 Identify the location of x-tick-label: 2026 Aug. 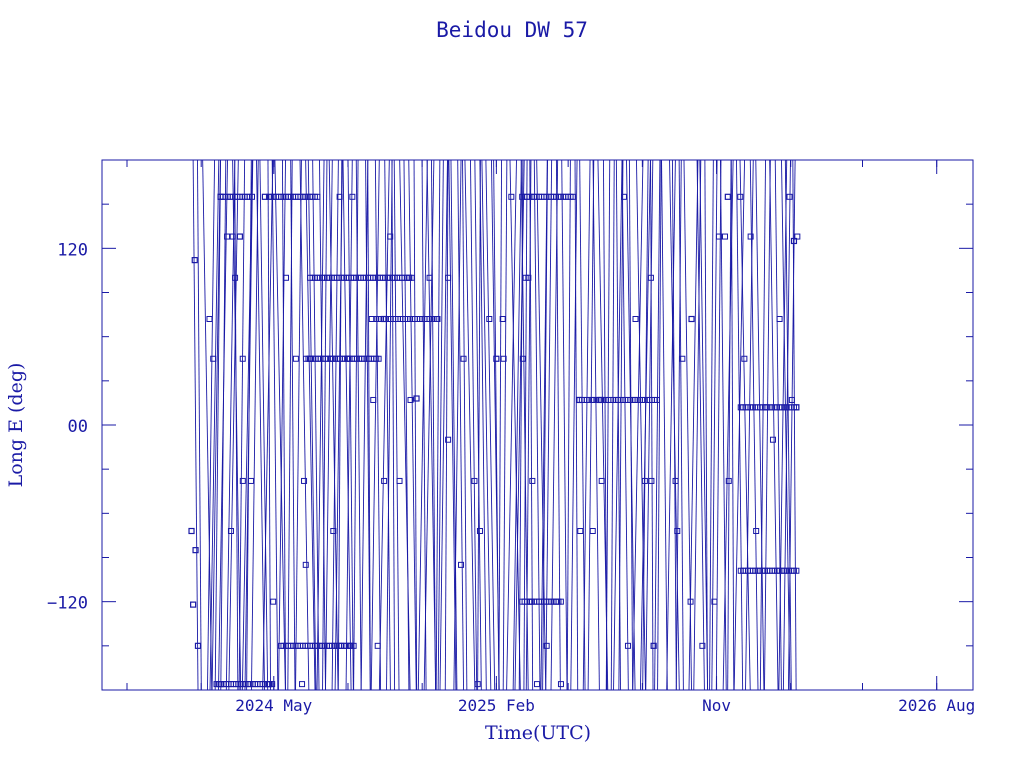
(936, 705).